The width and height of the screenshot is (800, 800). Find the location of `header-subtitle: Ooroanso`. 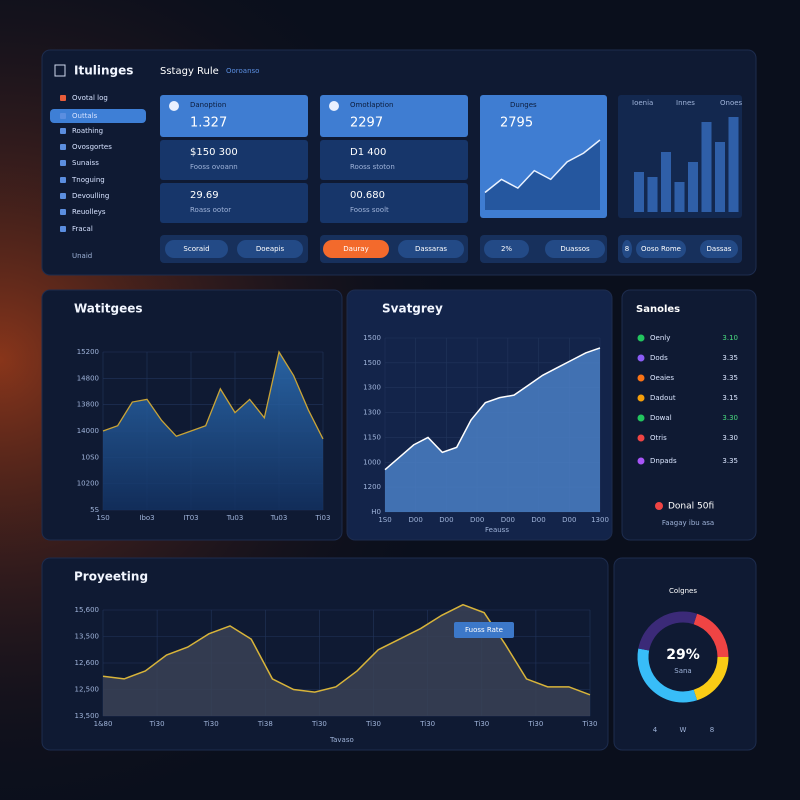

header-subtitle: Ooroanso is located at coordinates (242, 71).